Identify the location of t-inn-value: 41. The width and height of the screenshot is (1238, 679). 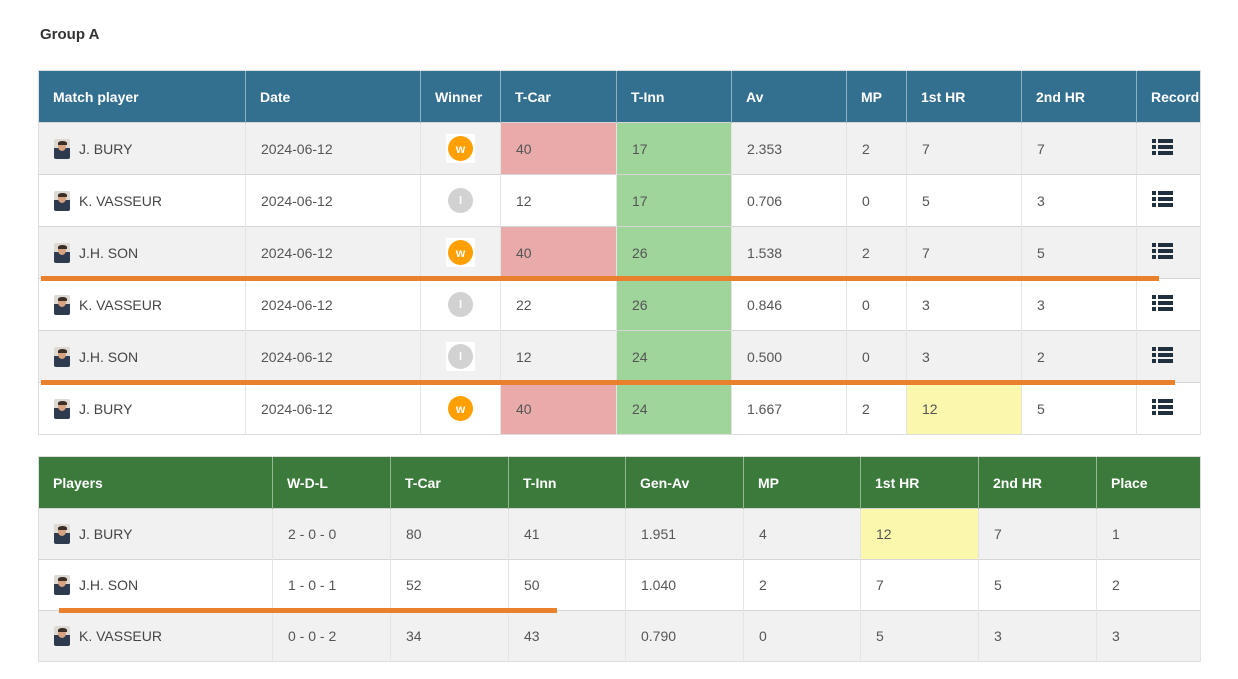
(567, 534).